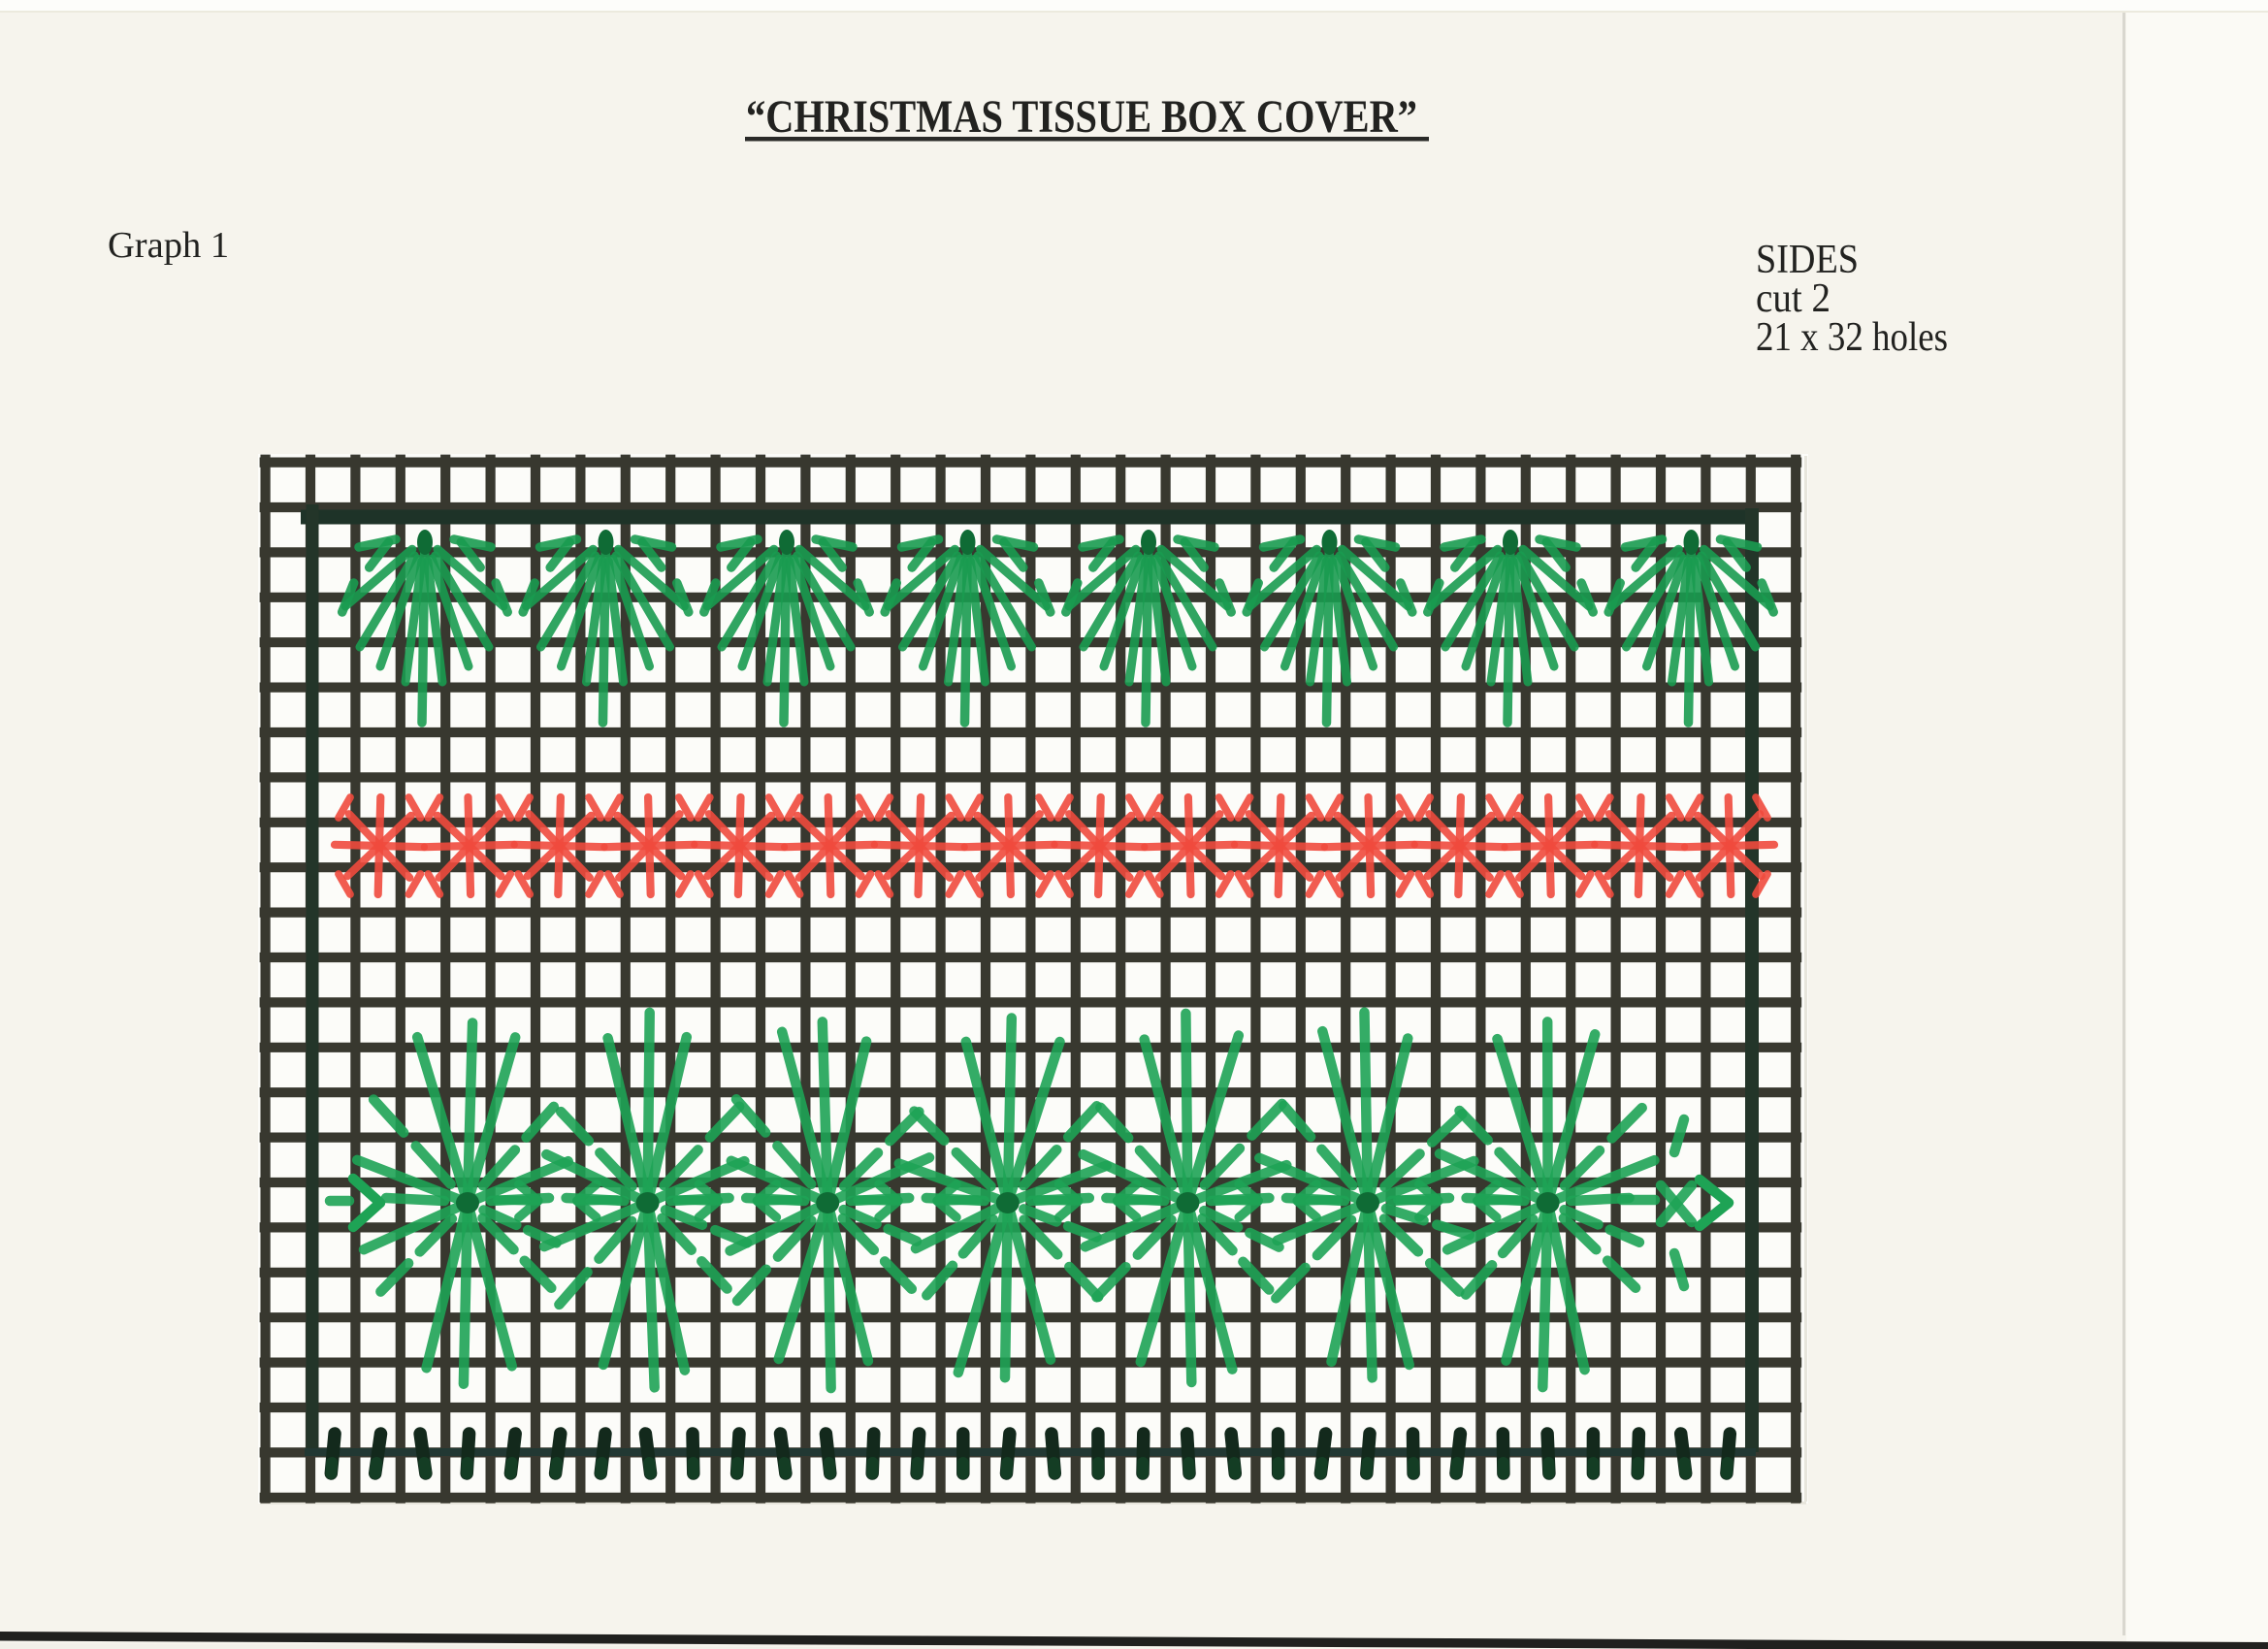 The height and width of the screenshot is (1649, 2268). What do you see at coordinates (1852, 337) in the screenshot?
I see `svg-text: 21 x 32 holes` at bounding box center [1852, 337].